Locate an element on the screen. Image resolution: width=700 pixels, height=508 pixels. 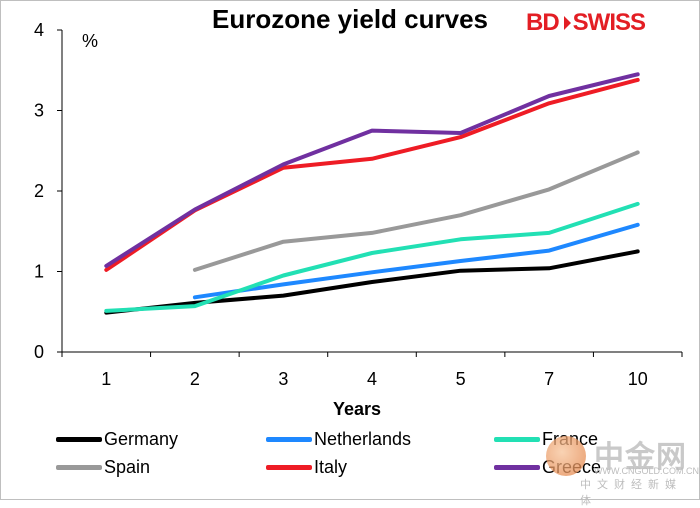
brand-part-1: BD is located at coordinates (543, 22).